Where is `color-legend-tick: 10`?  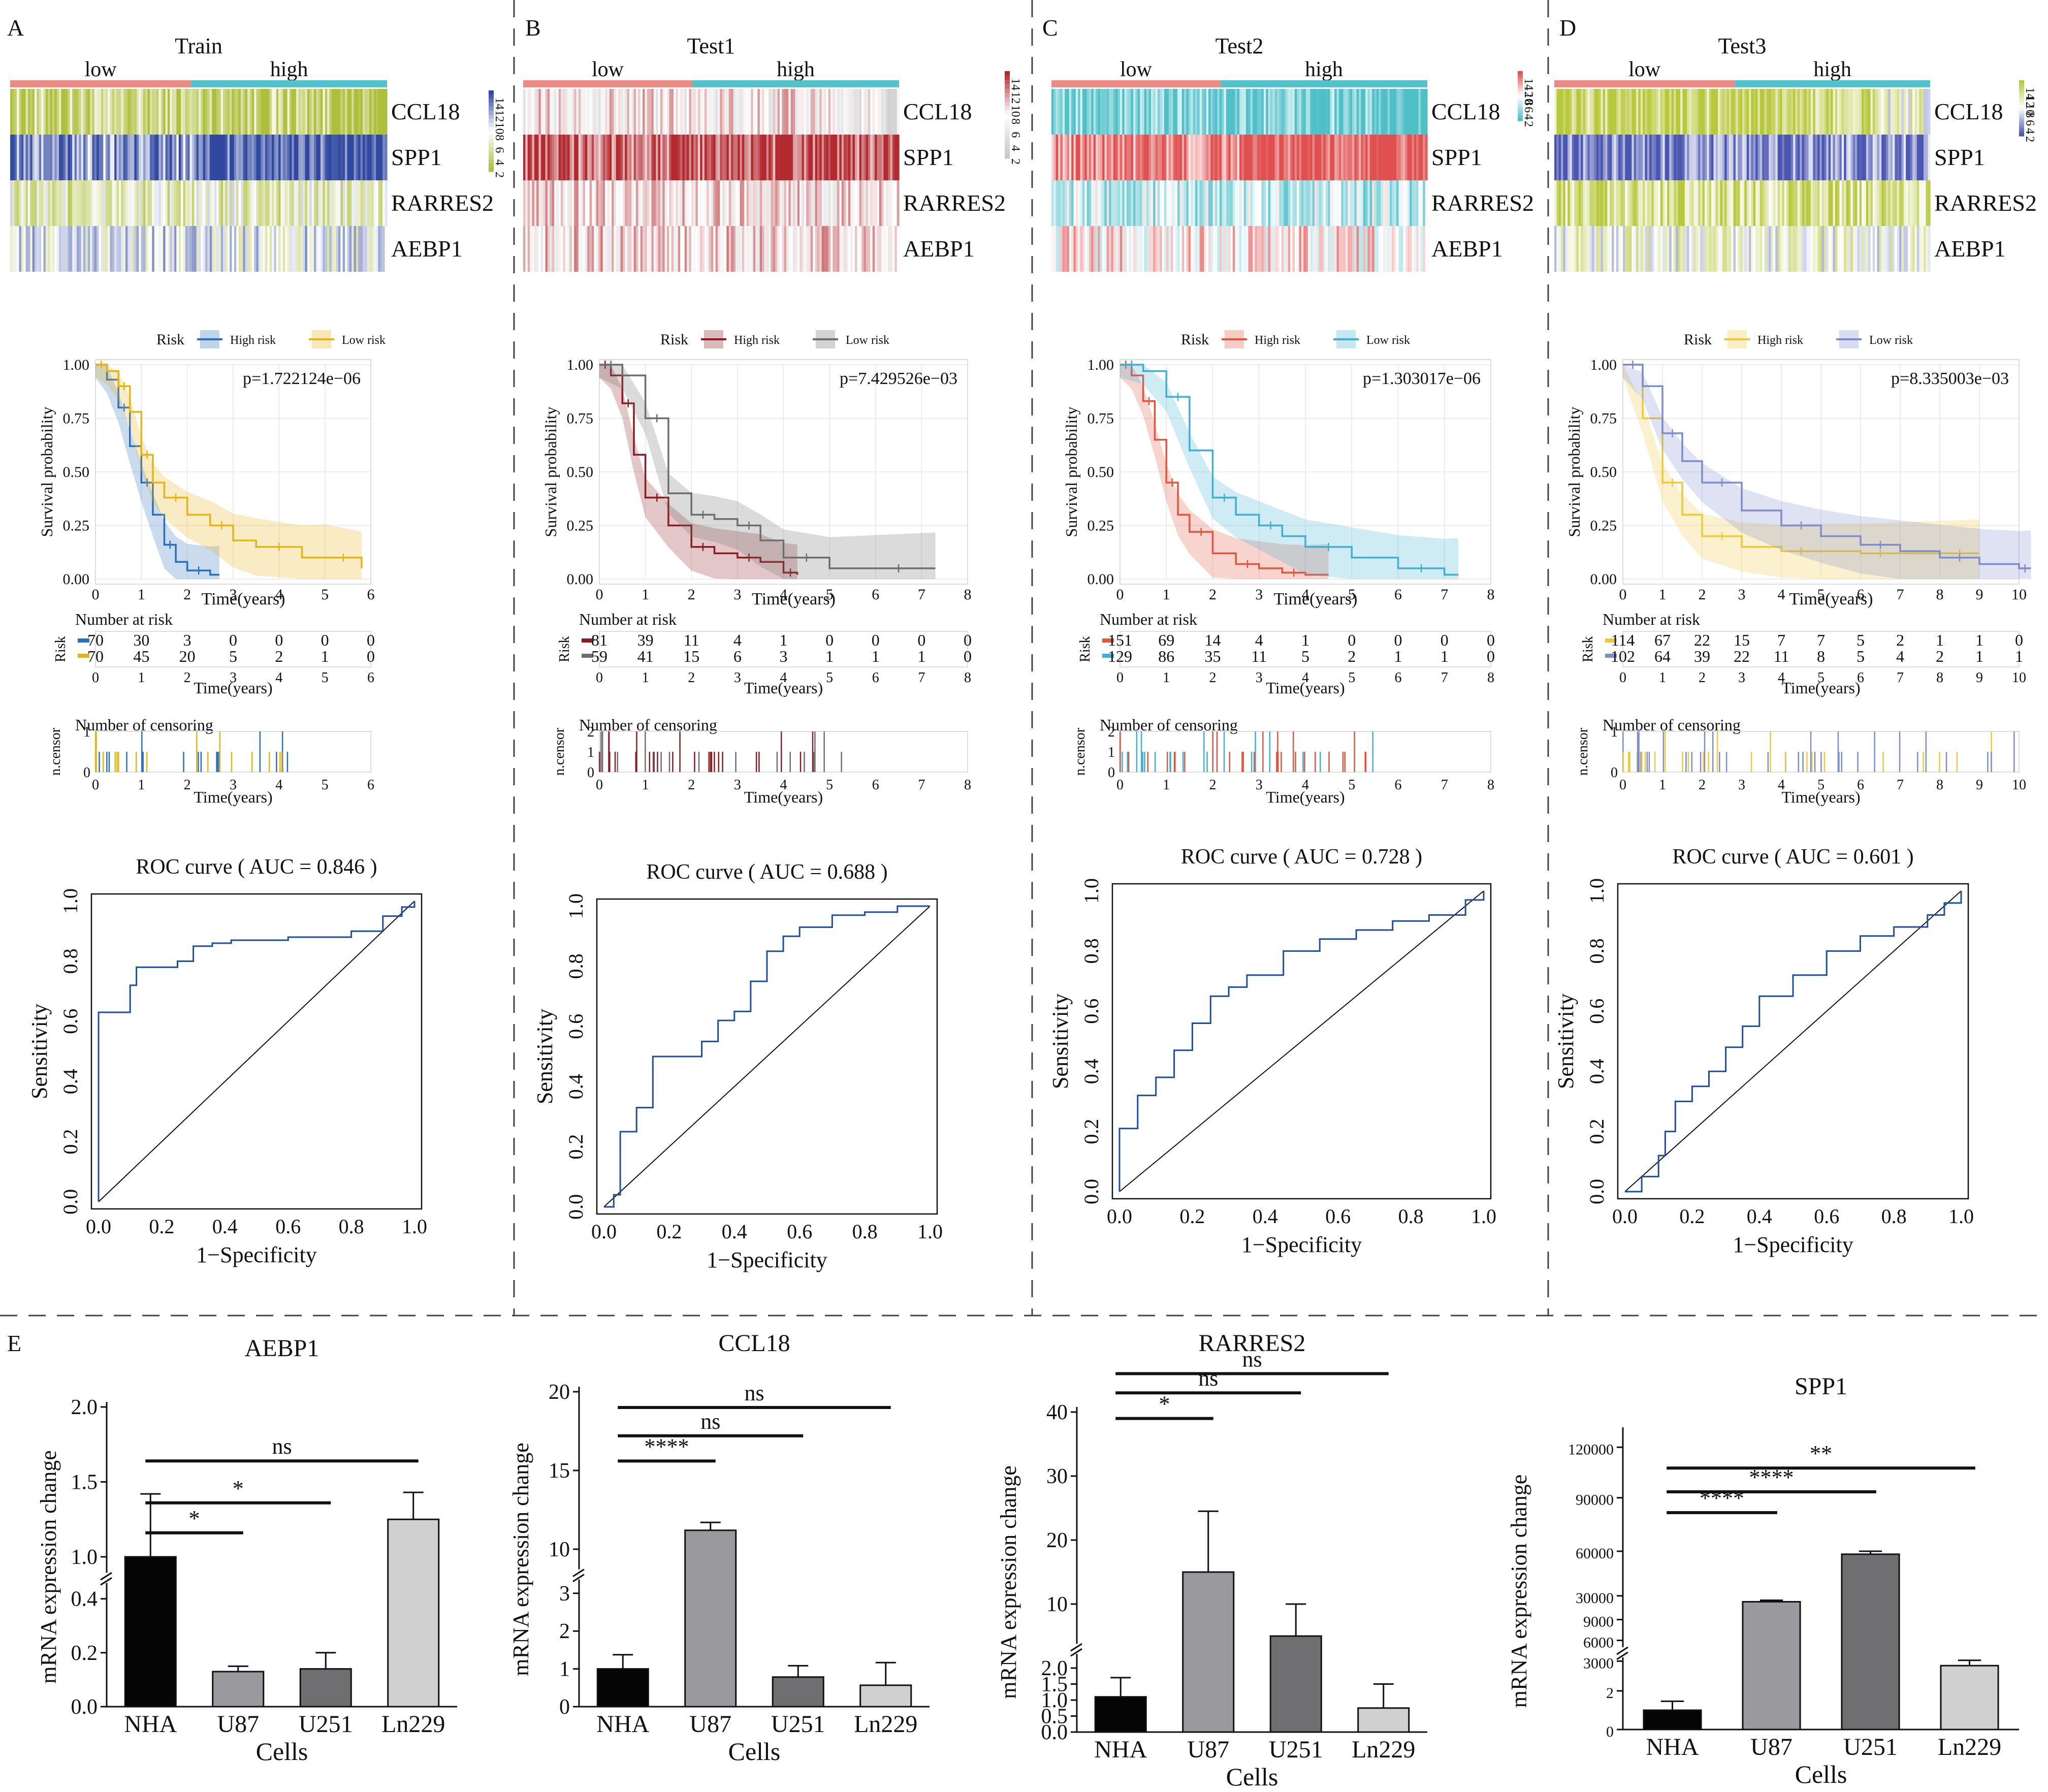 color-legend-tick: 10 is located at coordinates (2029, 110).